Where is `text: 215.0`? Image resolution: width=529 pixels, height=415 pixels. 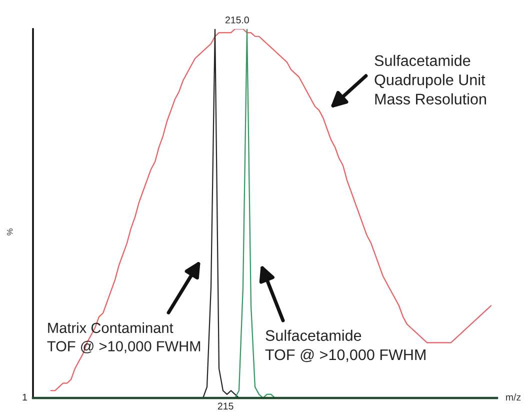 text: 215.0 is located at coordinates (237, 20).